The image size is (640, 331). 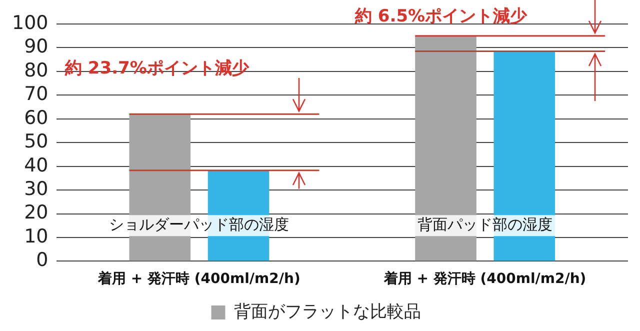 I want to click on annotation: ショルダーパッド部の湿度, so click(x=199, y=225).